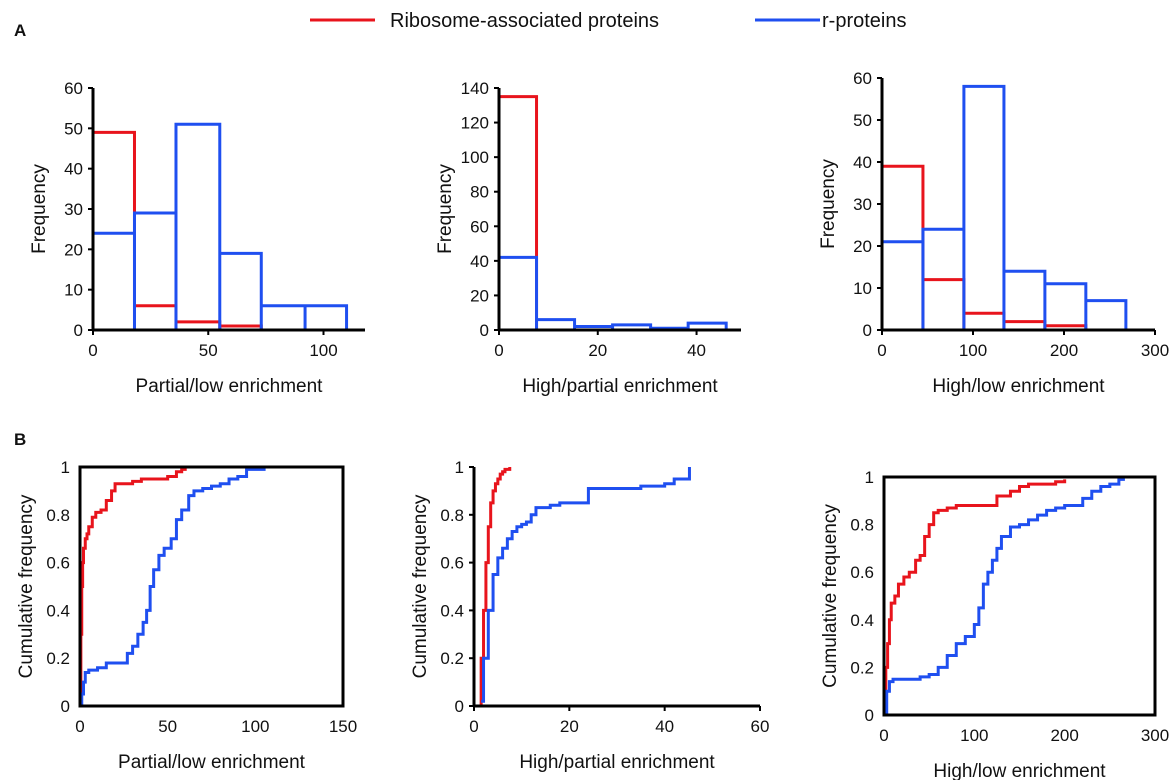 The image size is (1174, 780). I want to click on series-b3-ribosome-associated, so click(975, 598).